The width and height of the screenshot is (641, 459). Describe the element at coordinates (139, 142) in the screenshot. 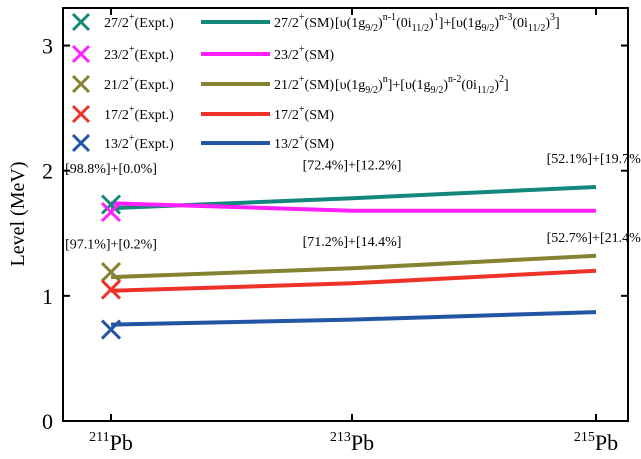

I see `legend-expt-label-13-2: 13/2+(Expt.)` at that location.